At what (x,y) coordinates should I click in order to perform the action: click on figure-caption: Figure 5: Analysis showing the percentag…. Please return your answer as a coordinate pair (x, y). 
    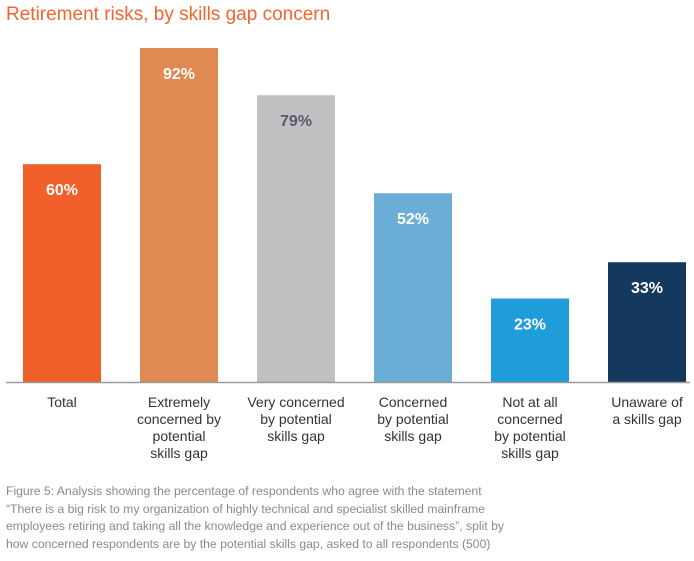
    Looking at the image, I should click on (286, 518).